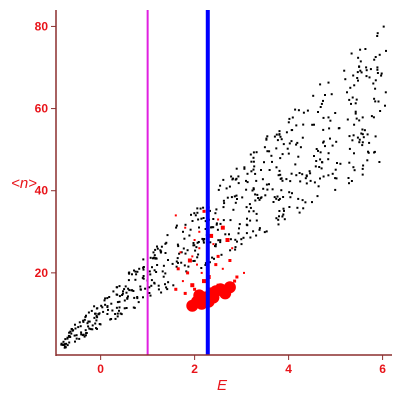 This screenshot has height=400, width=400. What do you see at coordinates (24, 183) in the screenshot?
I see `y-axis-label: <n>` at bounding box center [24, 183].